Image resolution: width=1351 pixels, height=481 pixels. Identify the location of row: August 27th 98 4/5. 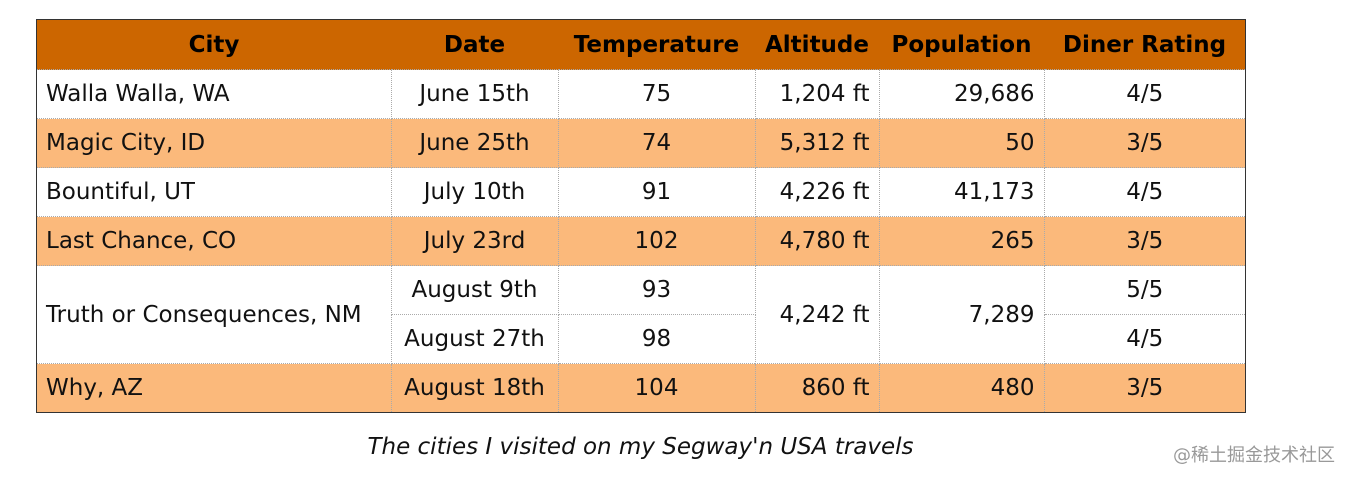
(641, 339).